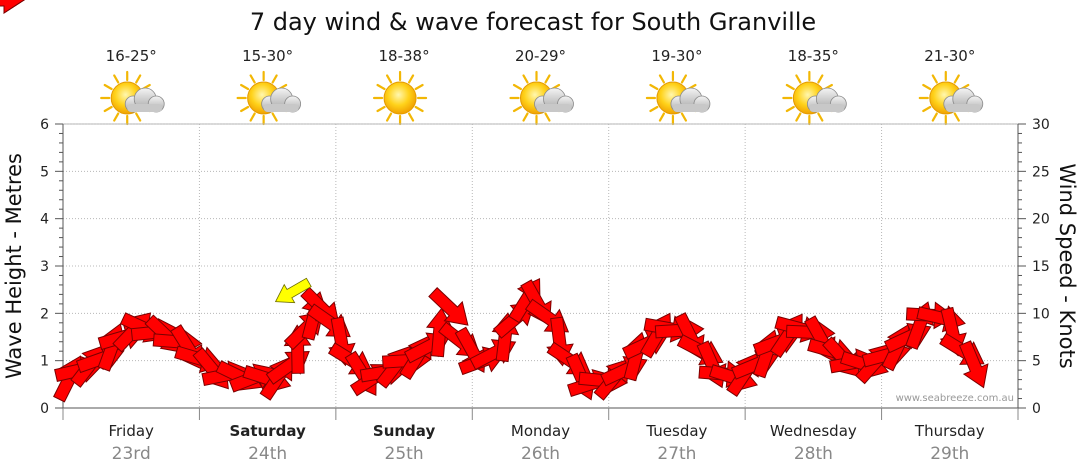 Image resolution: width=1080 pixels, height=475 pixels. Describe the element at coordinates (44, 409) in the screenshot. I see `left-tick-label: 0` at that location.